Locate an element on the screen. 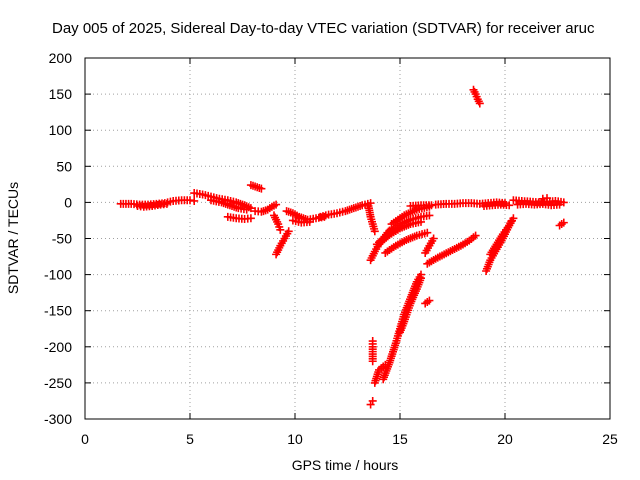  x-tick-label: 20 is located at coordinates (505, 439).